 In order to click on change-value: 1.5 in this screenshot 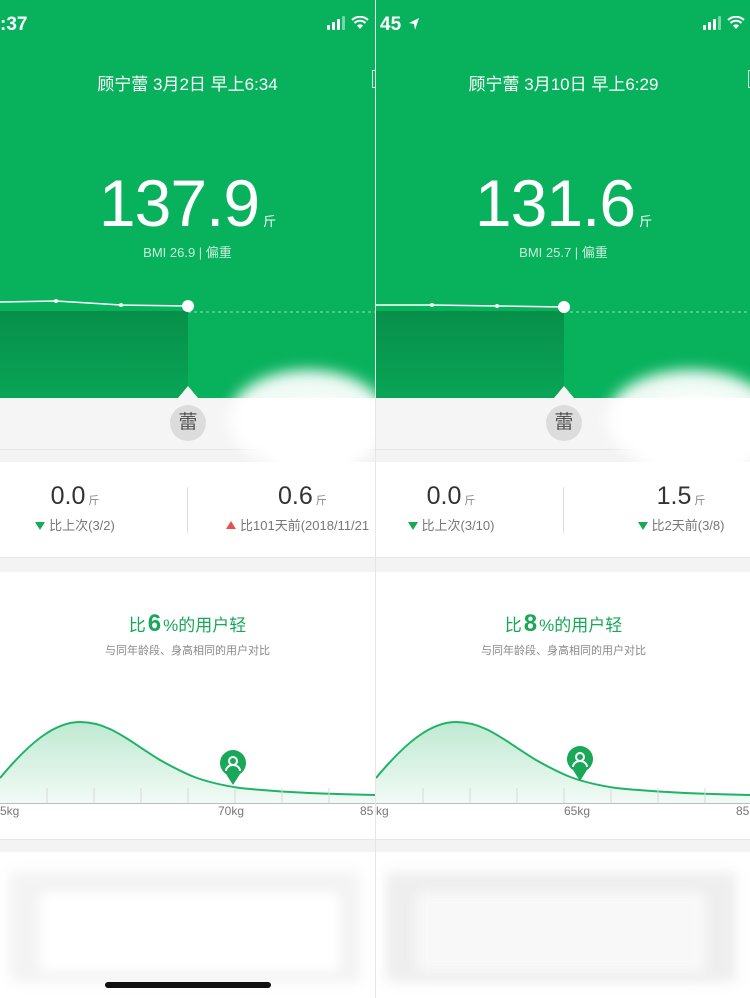, I will do `click(674, 496)`.